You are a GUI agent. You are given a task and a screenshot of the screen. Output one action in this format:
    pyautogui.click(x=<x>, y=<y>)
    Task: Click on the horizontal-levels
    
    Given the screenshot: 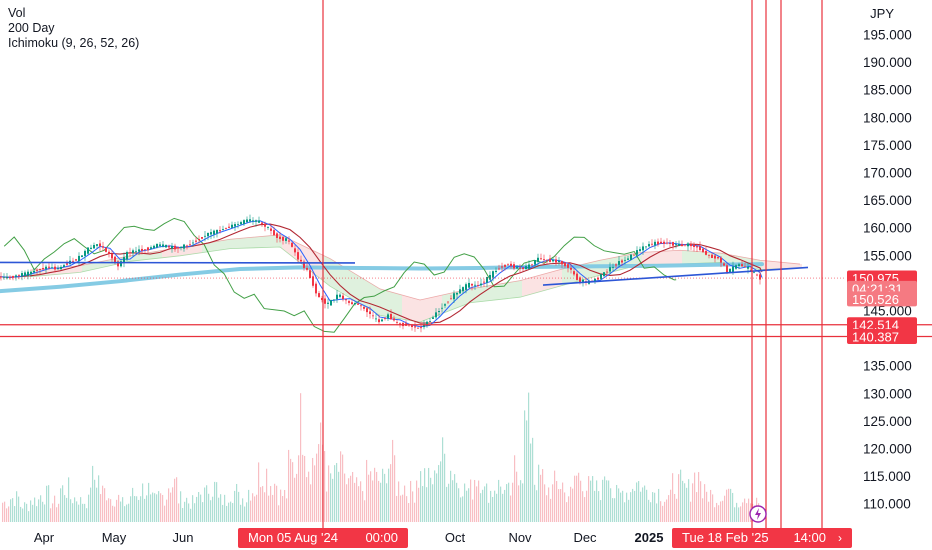 What is the action you would take?
    pyautogui.click(x=466, y=331)
    